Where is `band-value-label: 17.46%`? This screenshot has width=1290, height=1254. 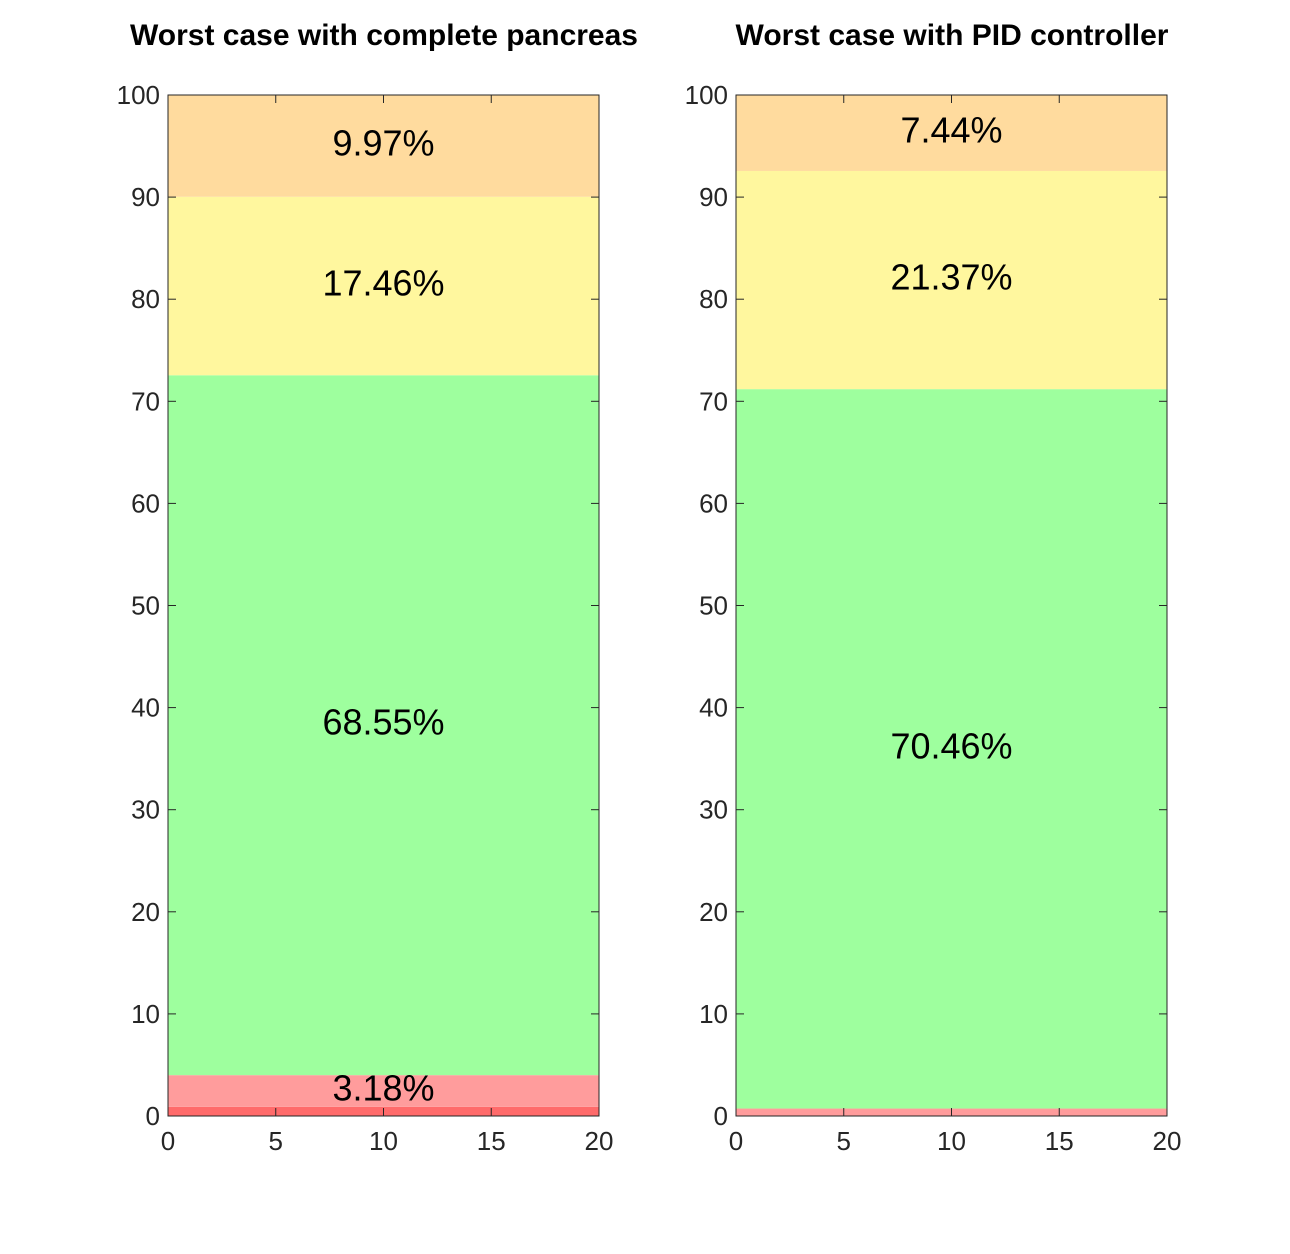
band-value-label: 17.46% is located at coordinates (383, 283).